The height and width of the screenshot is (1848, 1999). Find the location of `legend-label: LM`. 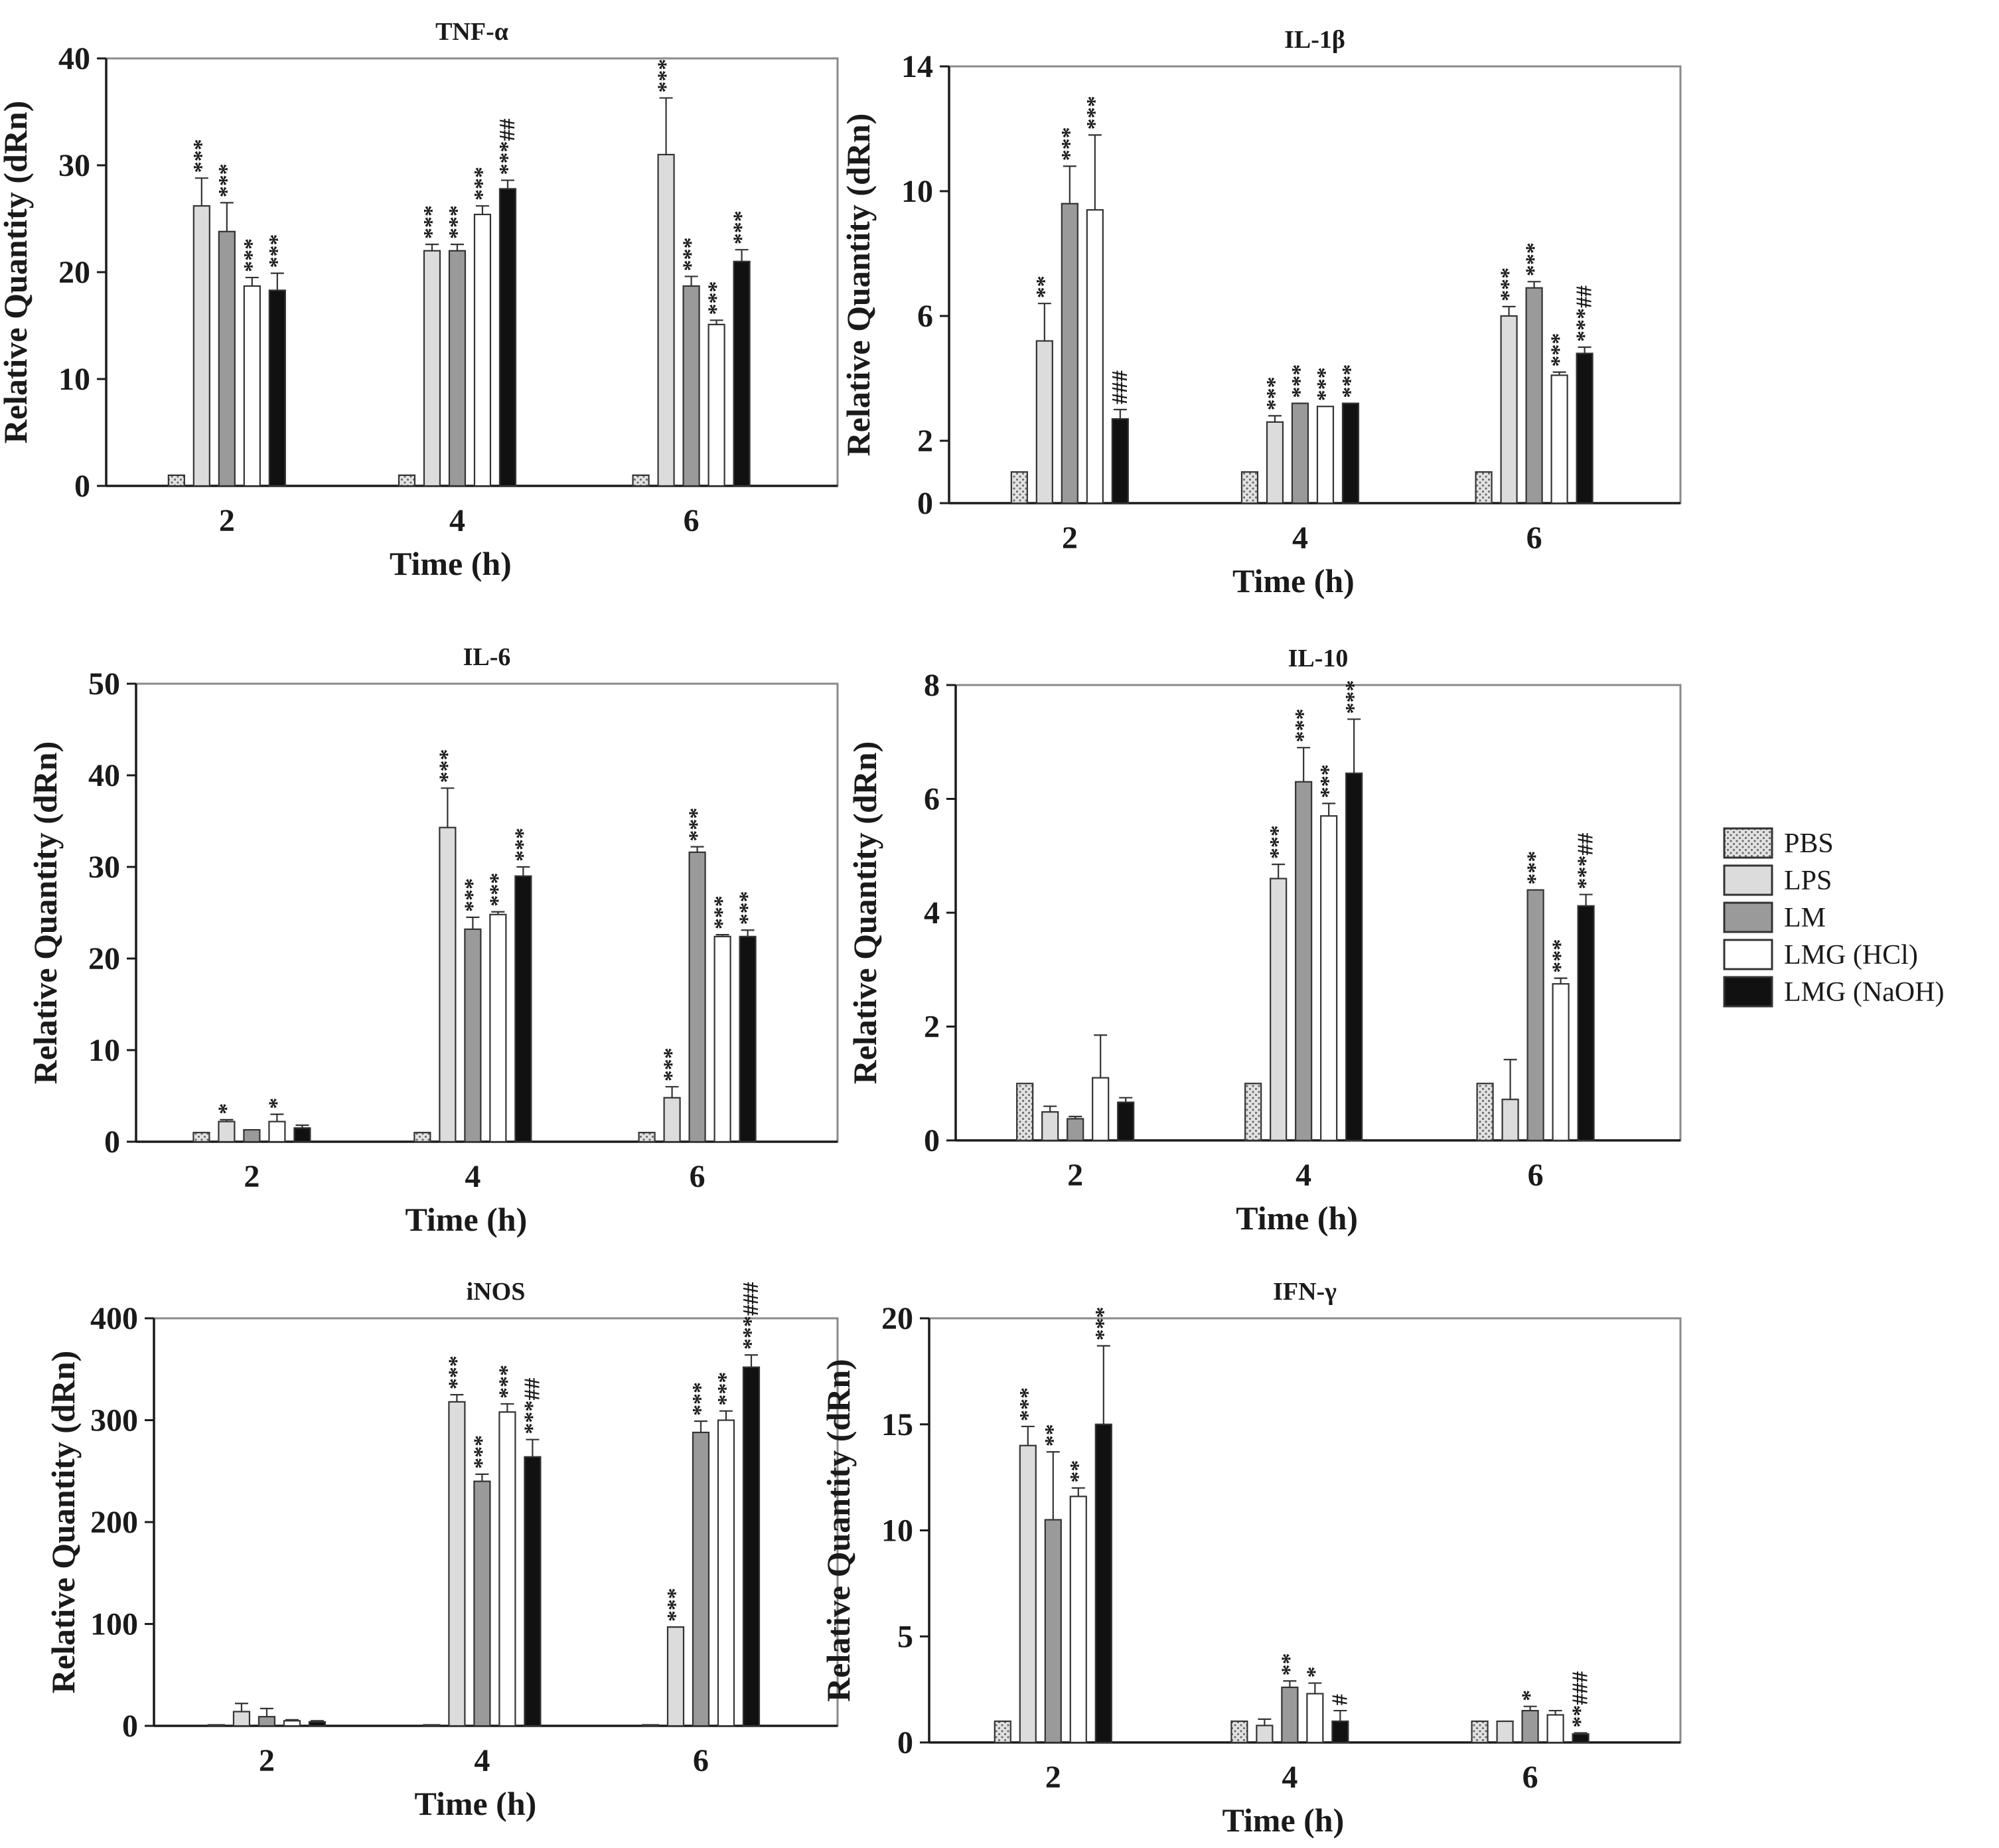

legend-label: LM is located at coordinates (1805, 918).